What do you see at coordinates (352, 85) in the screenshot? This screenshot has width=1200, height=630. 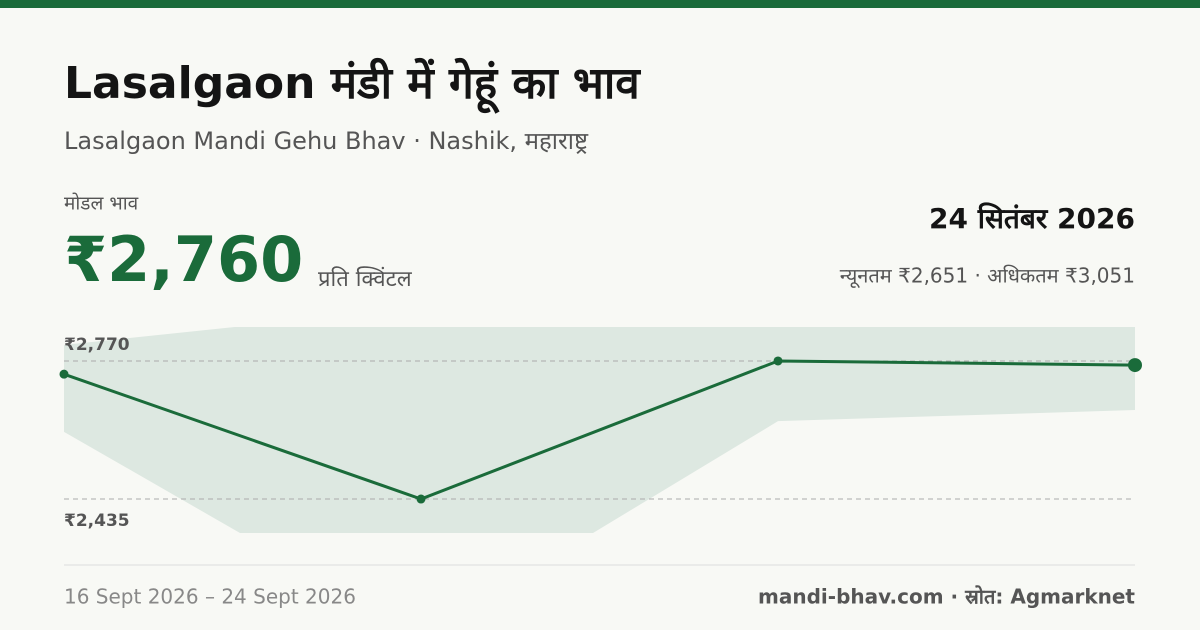 I see `title: Lasalgaon मंडी में गेहूं का भाव` at bounding box center [352, 85].